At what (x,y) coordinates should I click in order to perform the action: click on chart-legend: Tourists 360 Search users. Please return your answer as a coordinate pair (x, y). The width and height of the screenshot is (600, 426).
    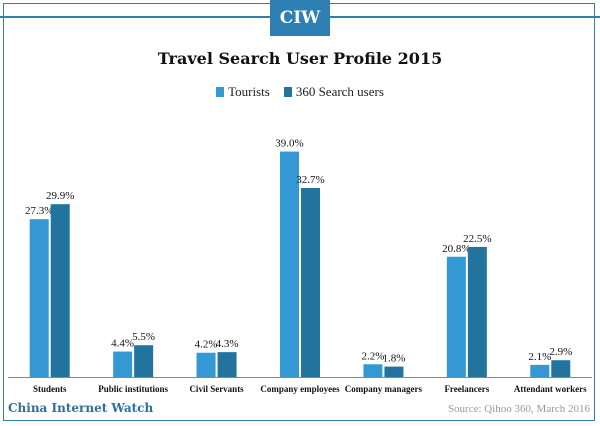
    Looking at the image, I should click on (300, 92).